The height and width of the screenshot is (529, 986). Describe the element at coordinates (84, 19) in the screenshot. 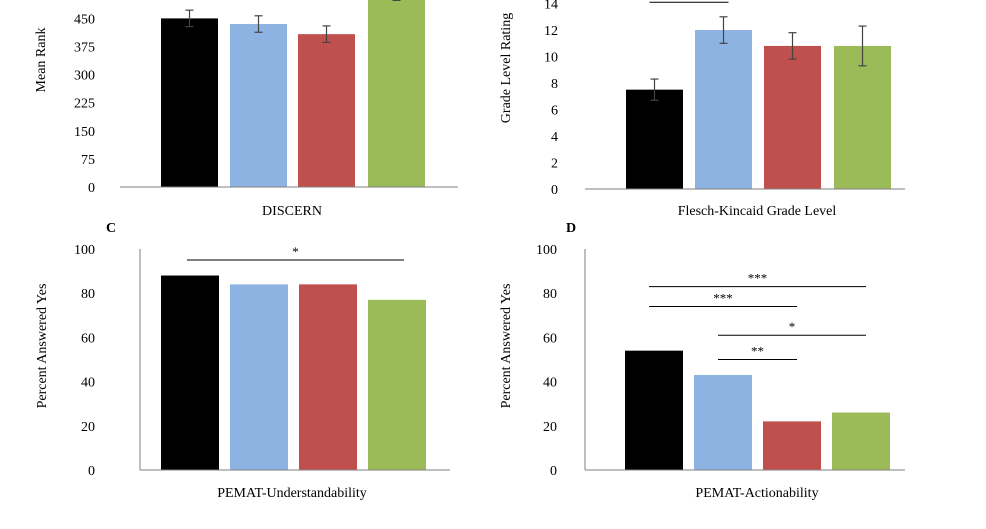

I see `y-tick-label: 450` at that location.